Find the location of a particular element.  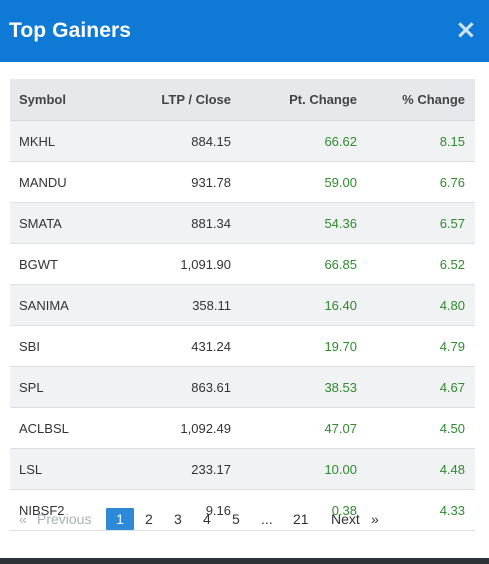

table-row: MANDU 931.78 59.00 6.76 is located at coordinates (242, 182).